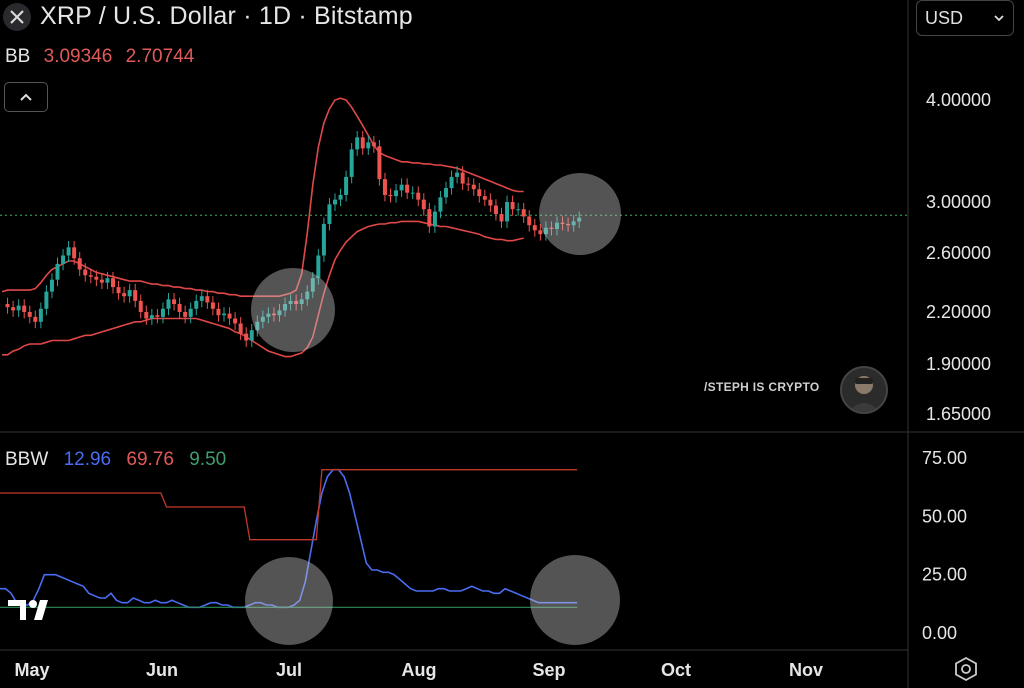 The image size is (1024, 688). What do you see at coordinates (762, 387) in the screenshot?
I see `watermark-text: /STEPH IS CRYPTO` at bounding box center [762, 387].